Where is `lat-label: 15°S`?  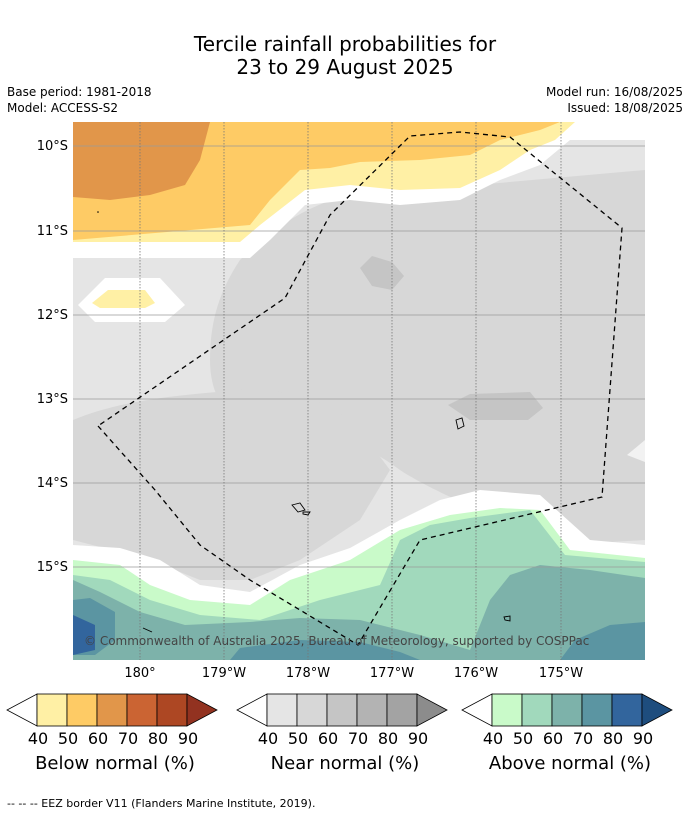 lat-label: 15°S is located at coordinates (52, 567).